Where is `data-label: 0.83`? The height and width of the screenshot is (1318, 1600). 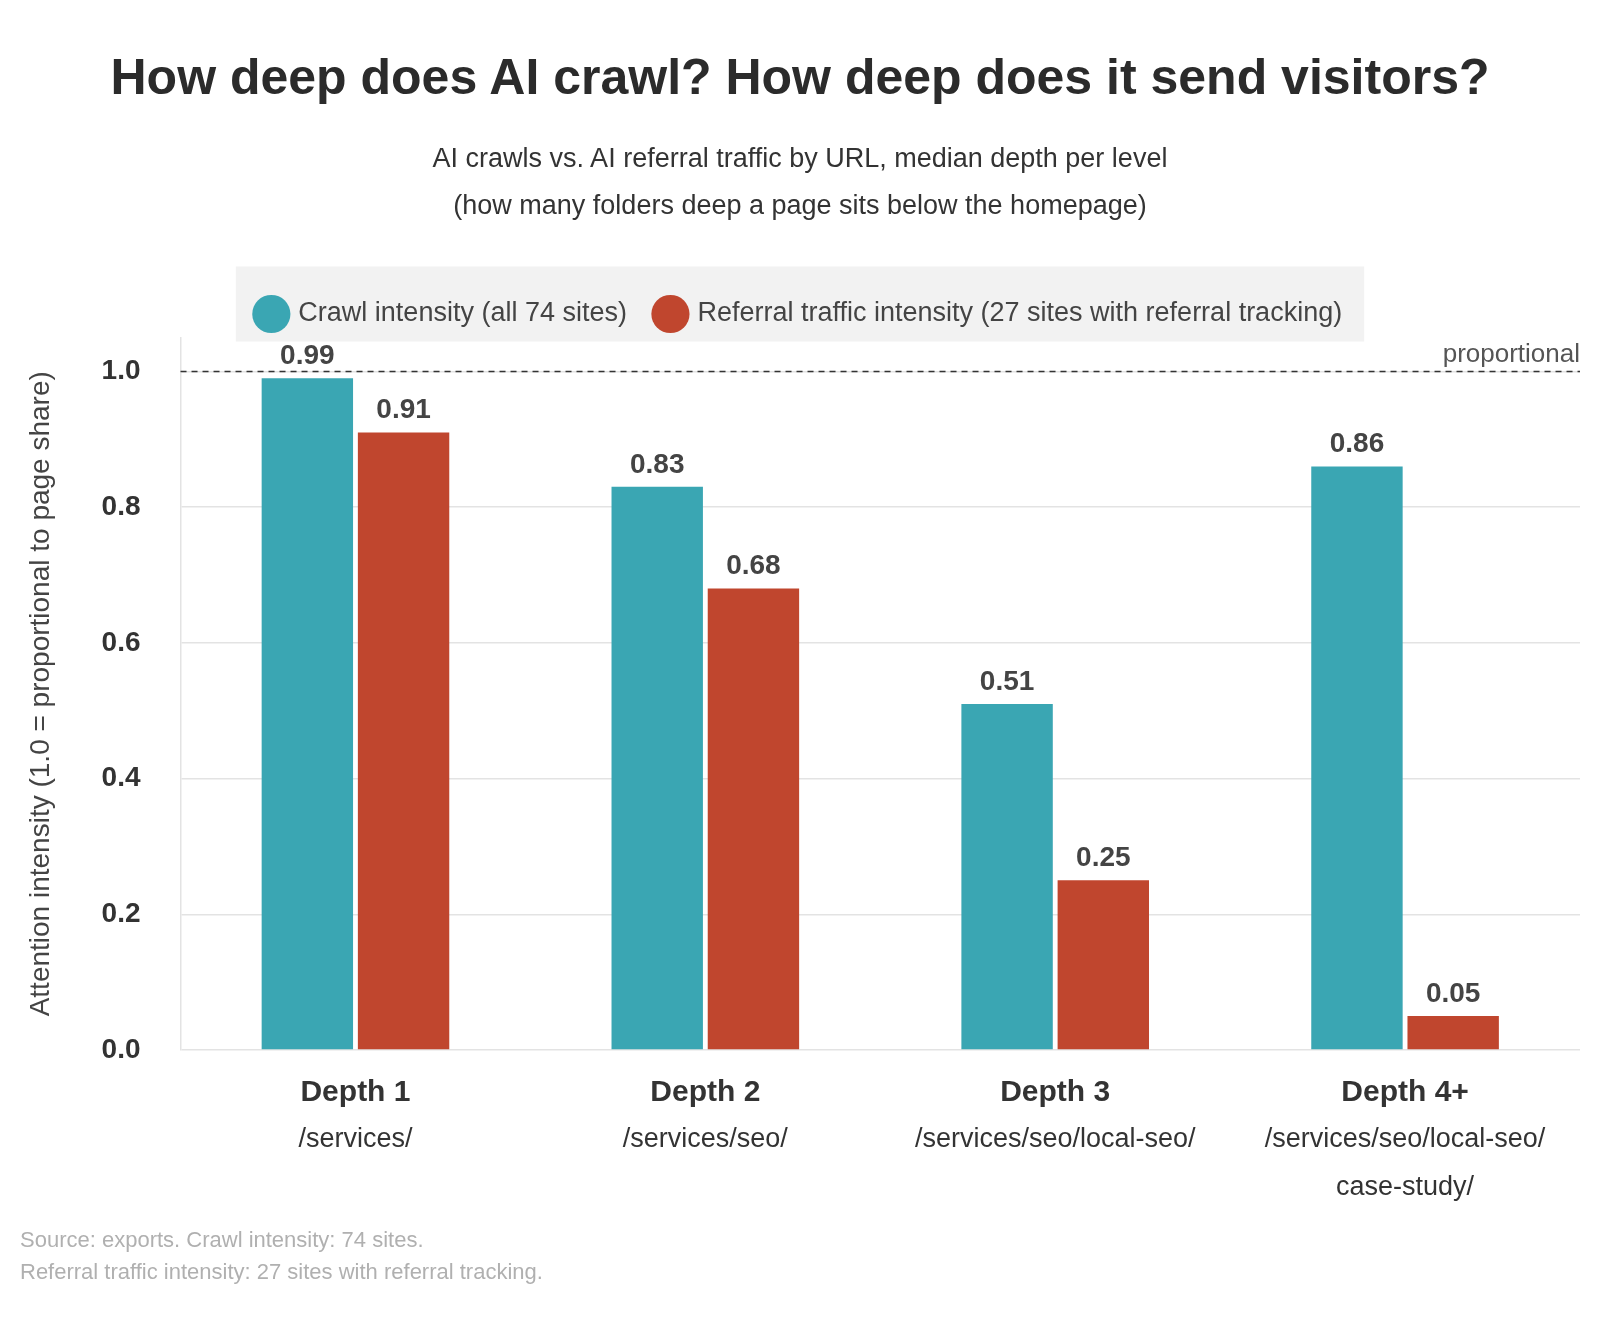
data-label: 0.83 is located at coordinates (657, 463).